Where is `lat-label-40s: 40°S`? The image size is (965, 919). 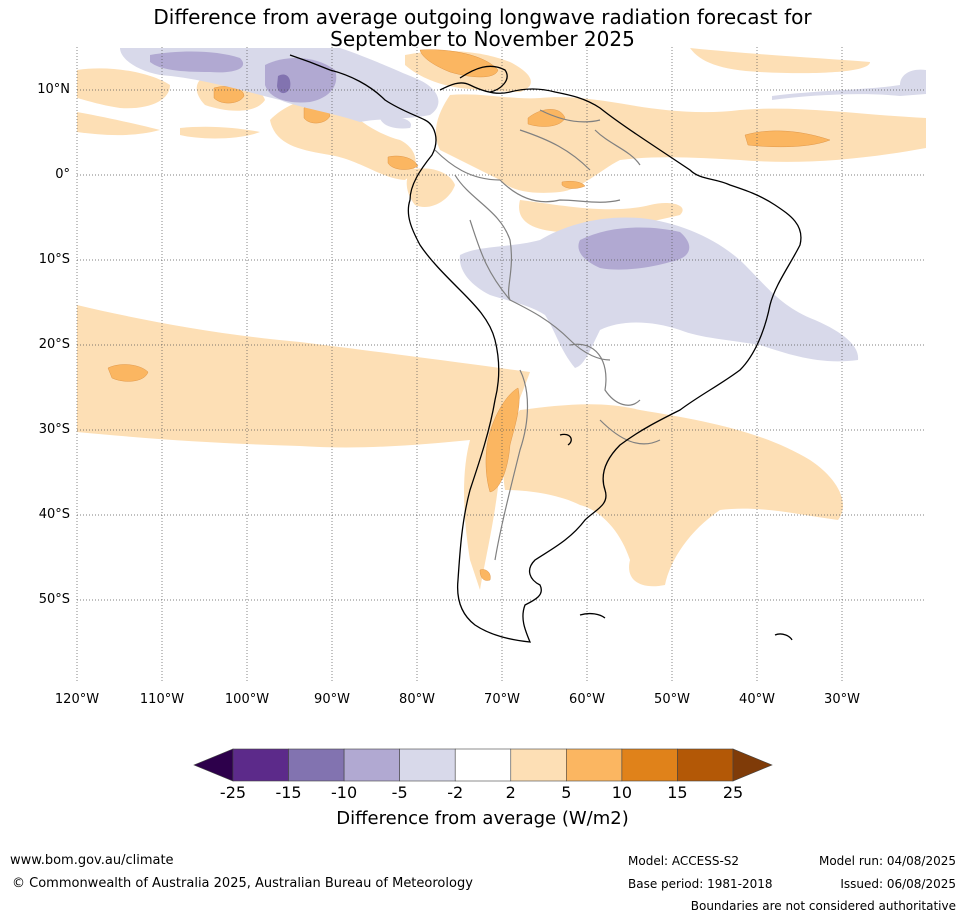
lat-label-40s: 40°S is located at coordinates (54, 514).